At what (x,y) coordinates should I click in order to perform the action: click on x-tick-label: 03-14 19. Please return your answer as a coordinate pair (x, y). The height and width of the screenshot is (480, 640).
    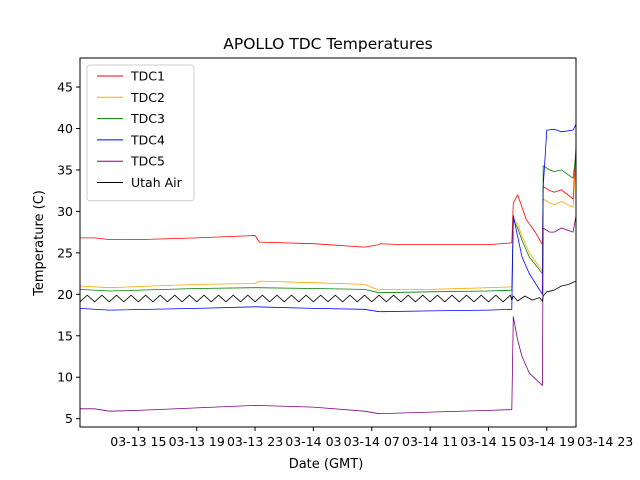
    Looking at the image, I should click on (547, 441).